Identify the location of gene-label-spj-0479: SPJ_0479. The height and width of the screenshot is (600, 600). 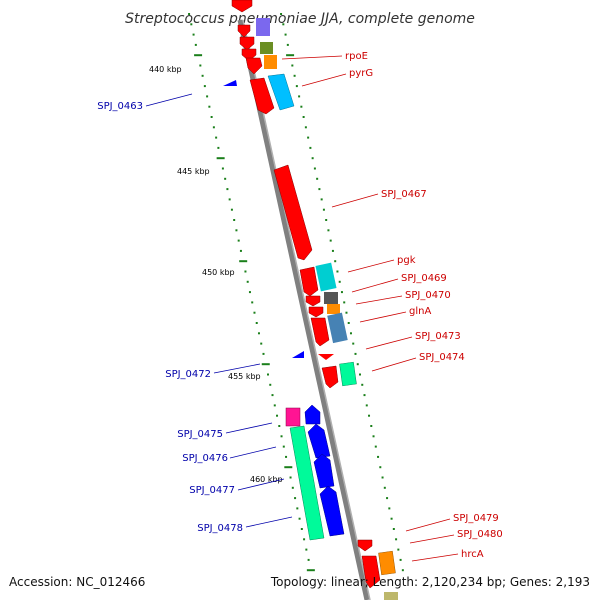
(476, 518).